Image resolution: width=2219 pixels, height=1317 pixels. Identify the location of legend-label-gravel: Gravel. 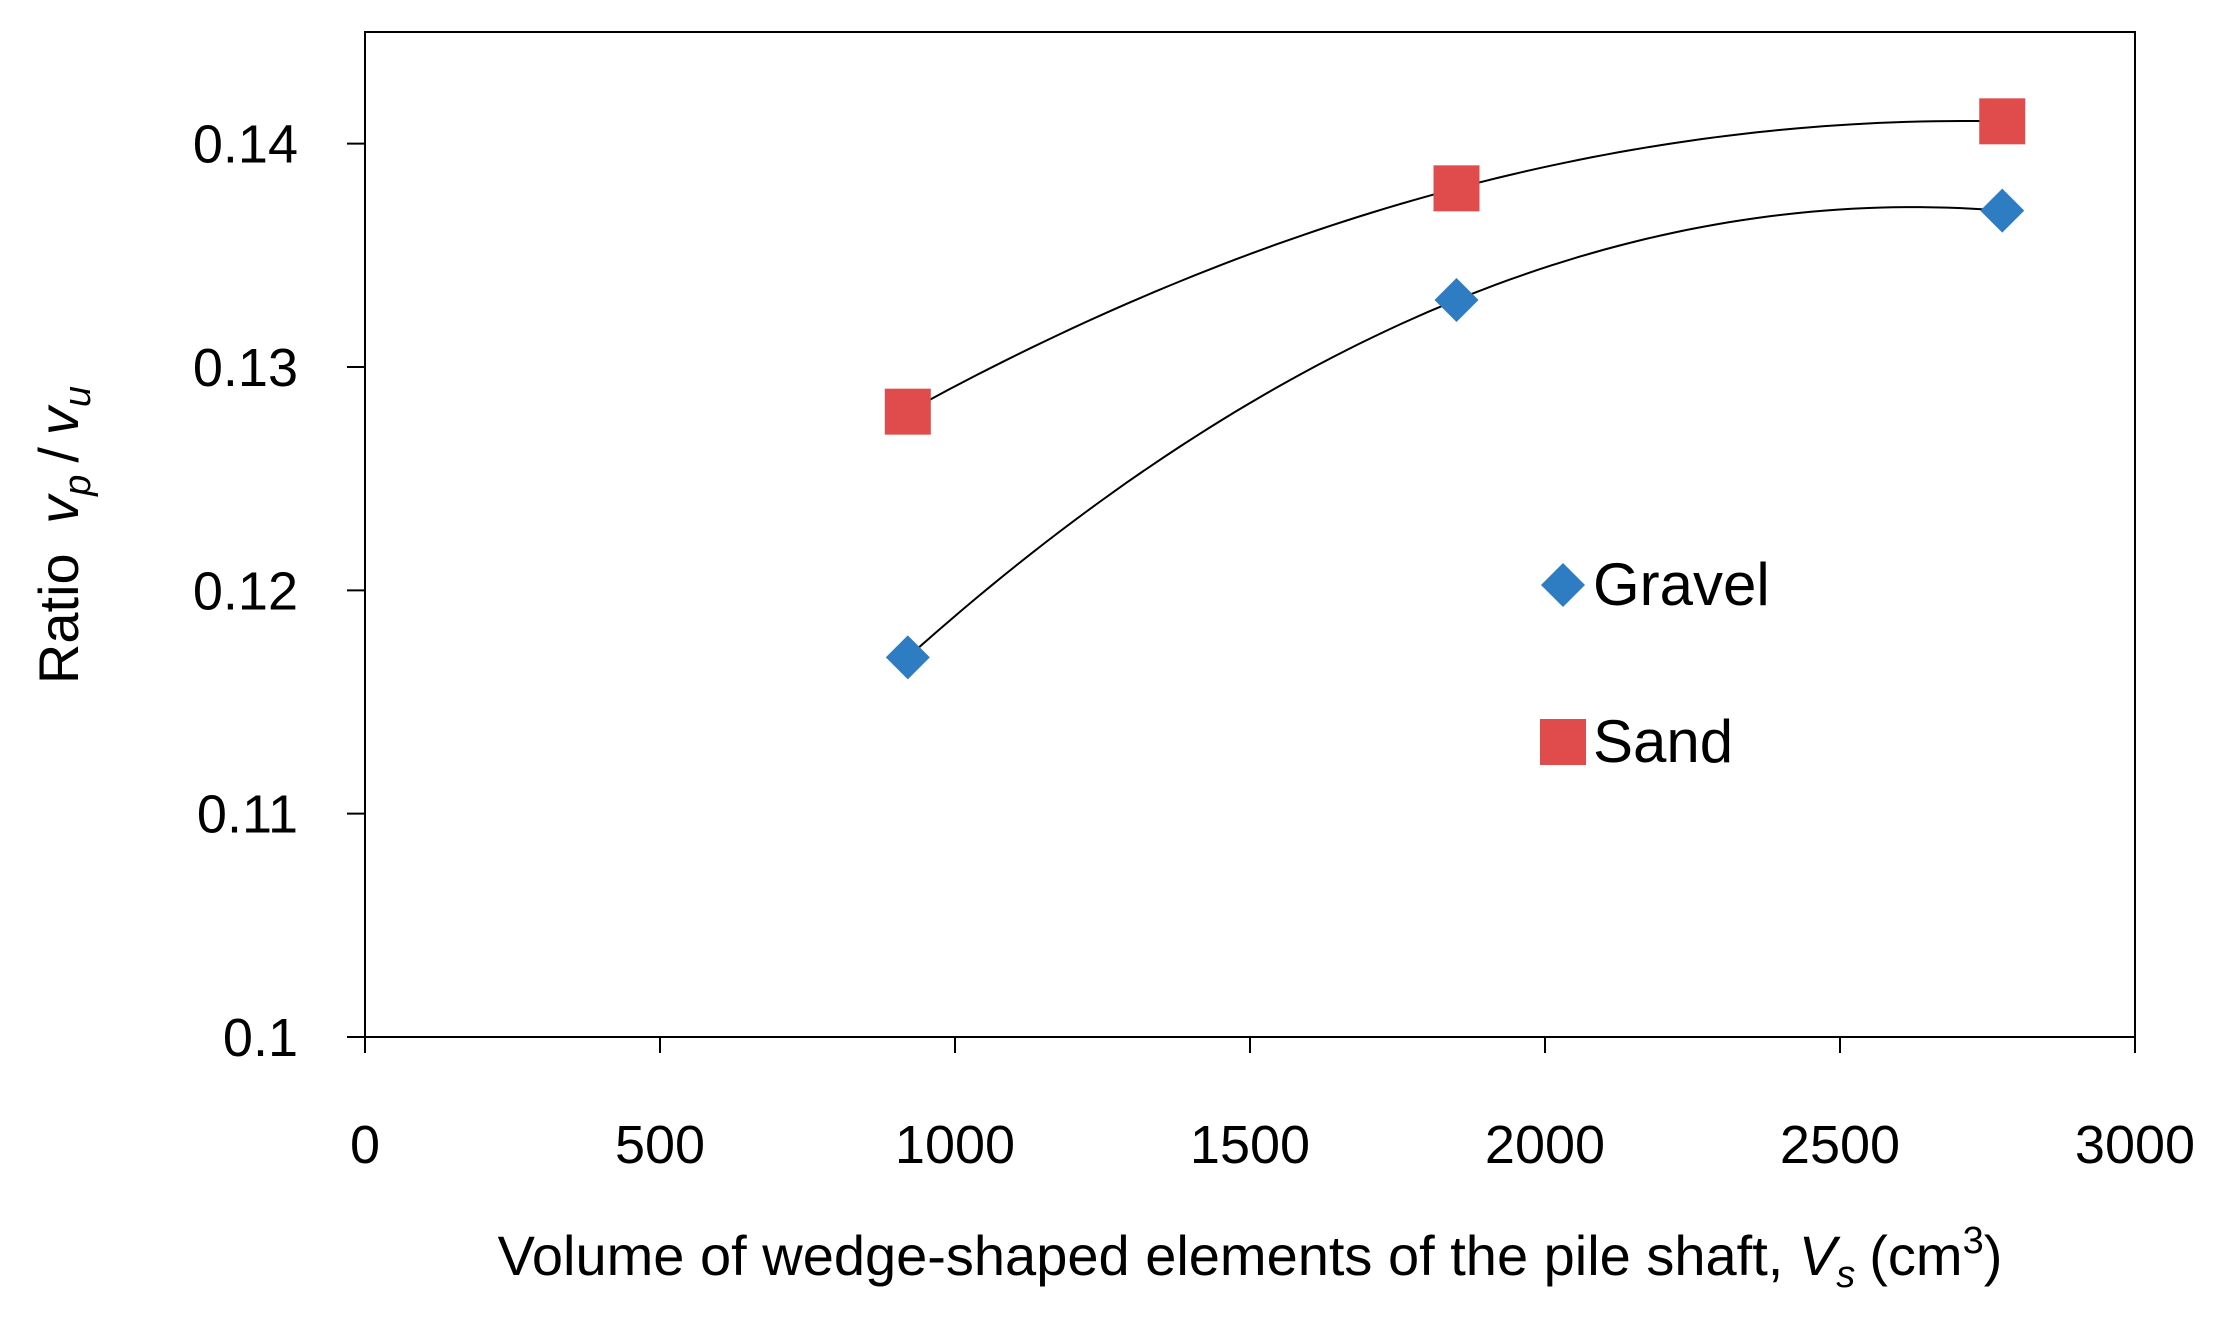
(1681, 584).